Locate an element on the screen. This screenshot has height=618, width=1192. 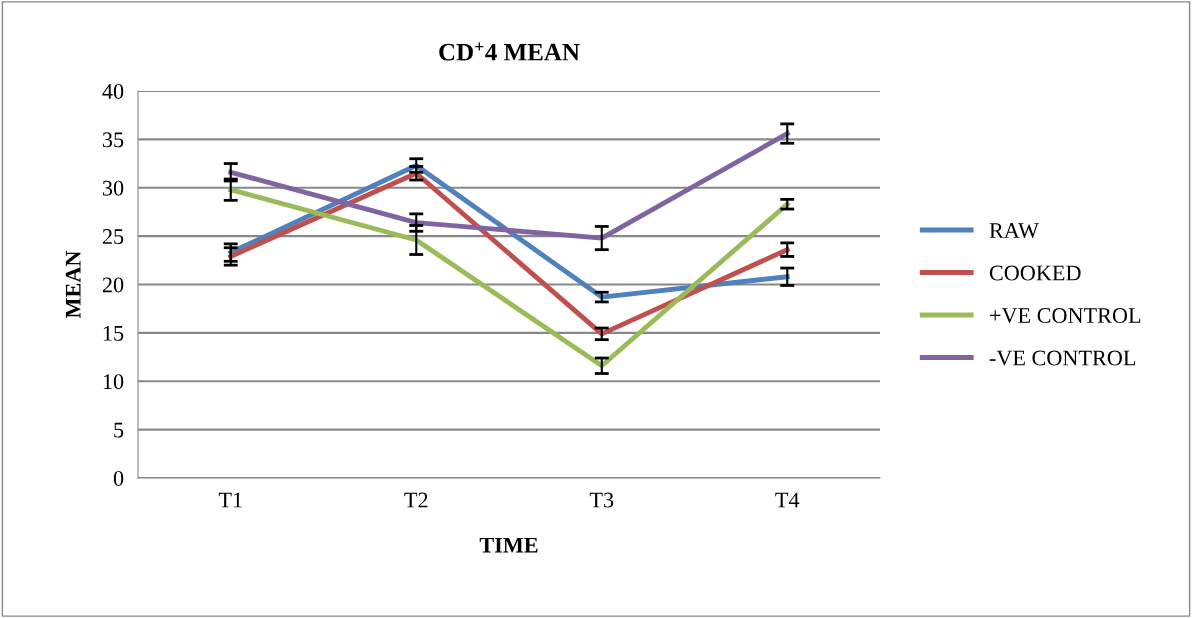
x-tick-label: T2 is located at coordinates (416, 500).